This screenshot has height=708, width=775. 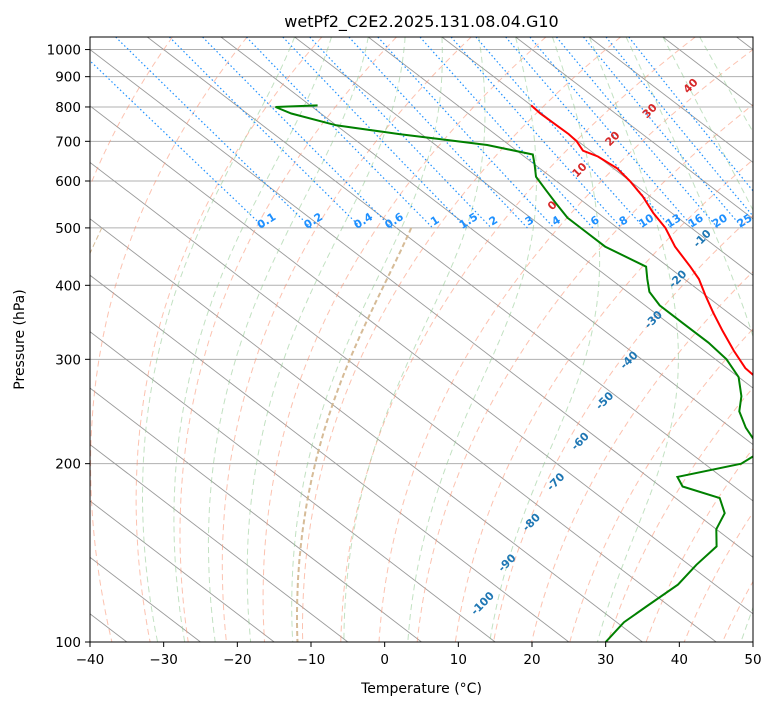 What do you see at coordinates (752, 660) in the screenshot?
I see `x-tick-label: 50` at bounding box center [752, 660].